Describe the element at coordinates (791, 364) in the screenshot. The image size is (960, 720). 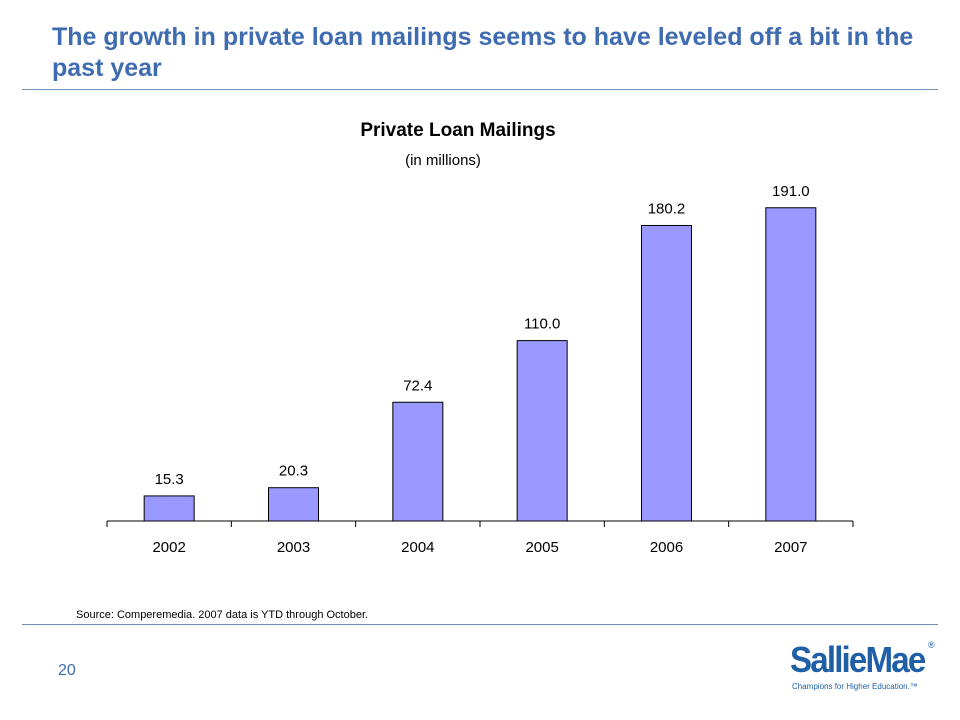
I see `bar-2007` at that location.